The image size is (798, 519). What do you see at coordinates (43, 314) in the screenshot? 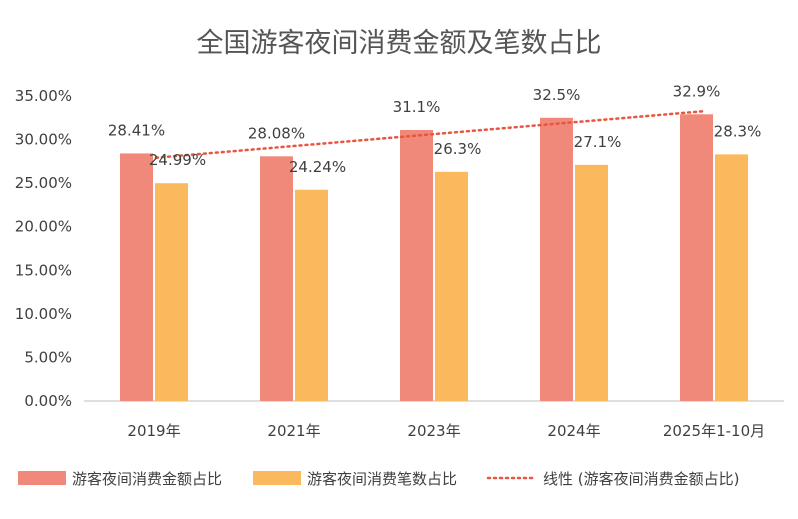
I see `y-tick-label: 10.00%` at bounding box center [43, 314].